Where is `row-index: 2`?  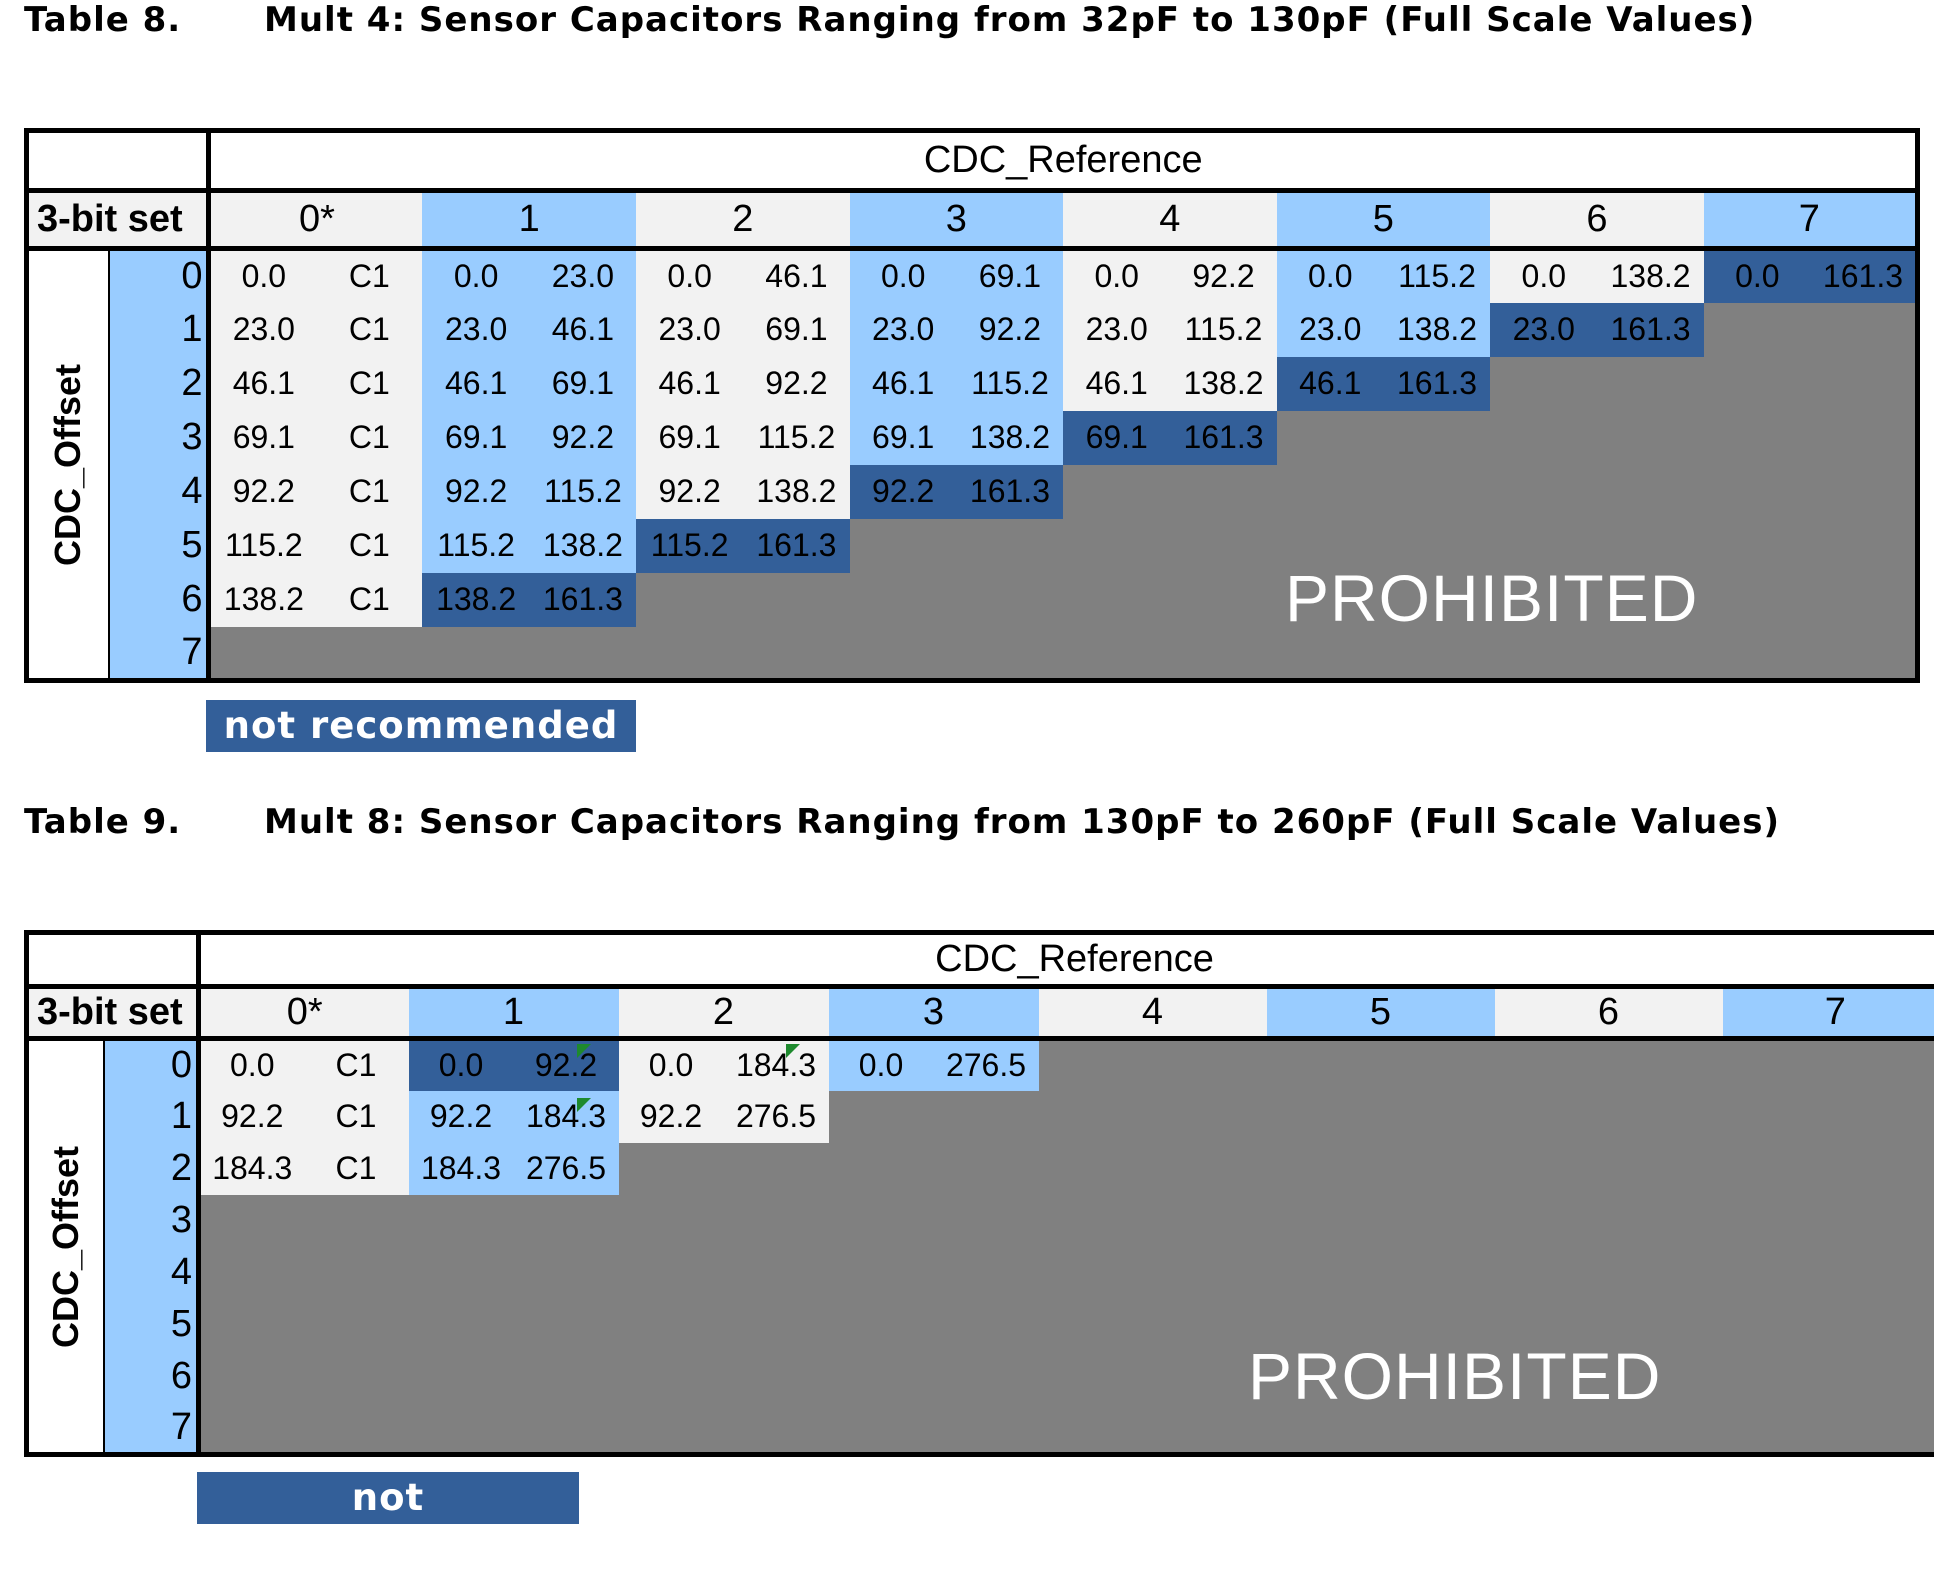 row-index: 2 is located at coordinates (159, 384).